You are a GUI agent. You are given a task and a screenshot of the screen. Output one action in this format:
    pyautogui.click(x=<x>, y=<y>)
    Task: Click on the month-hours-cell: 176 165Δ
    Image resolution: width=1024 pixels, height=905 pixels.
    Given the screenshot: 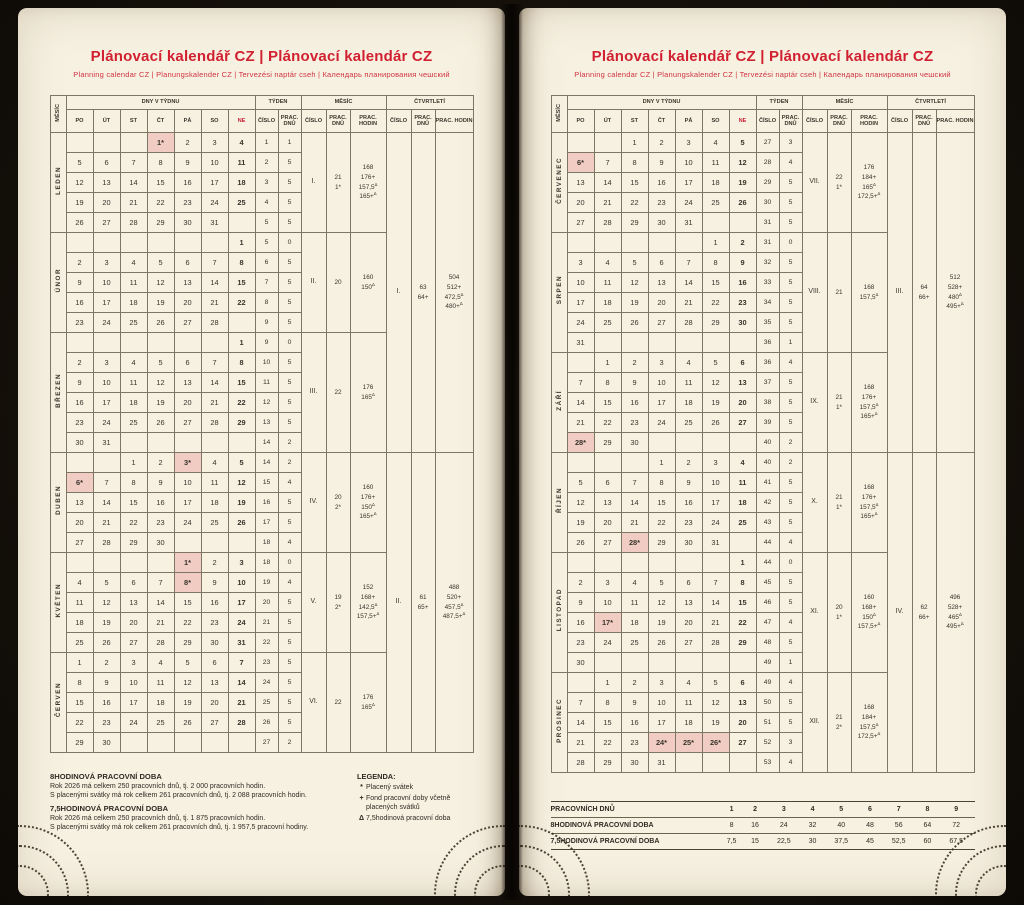 What is the action you would take?
    pyautogui.click(x=368, y=392)
    